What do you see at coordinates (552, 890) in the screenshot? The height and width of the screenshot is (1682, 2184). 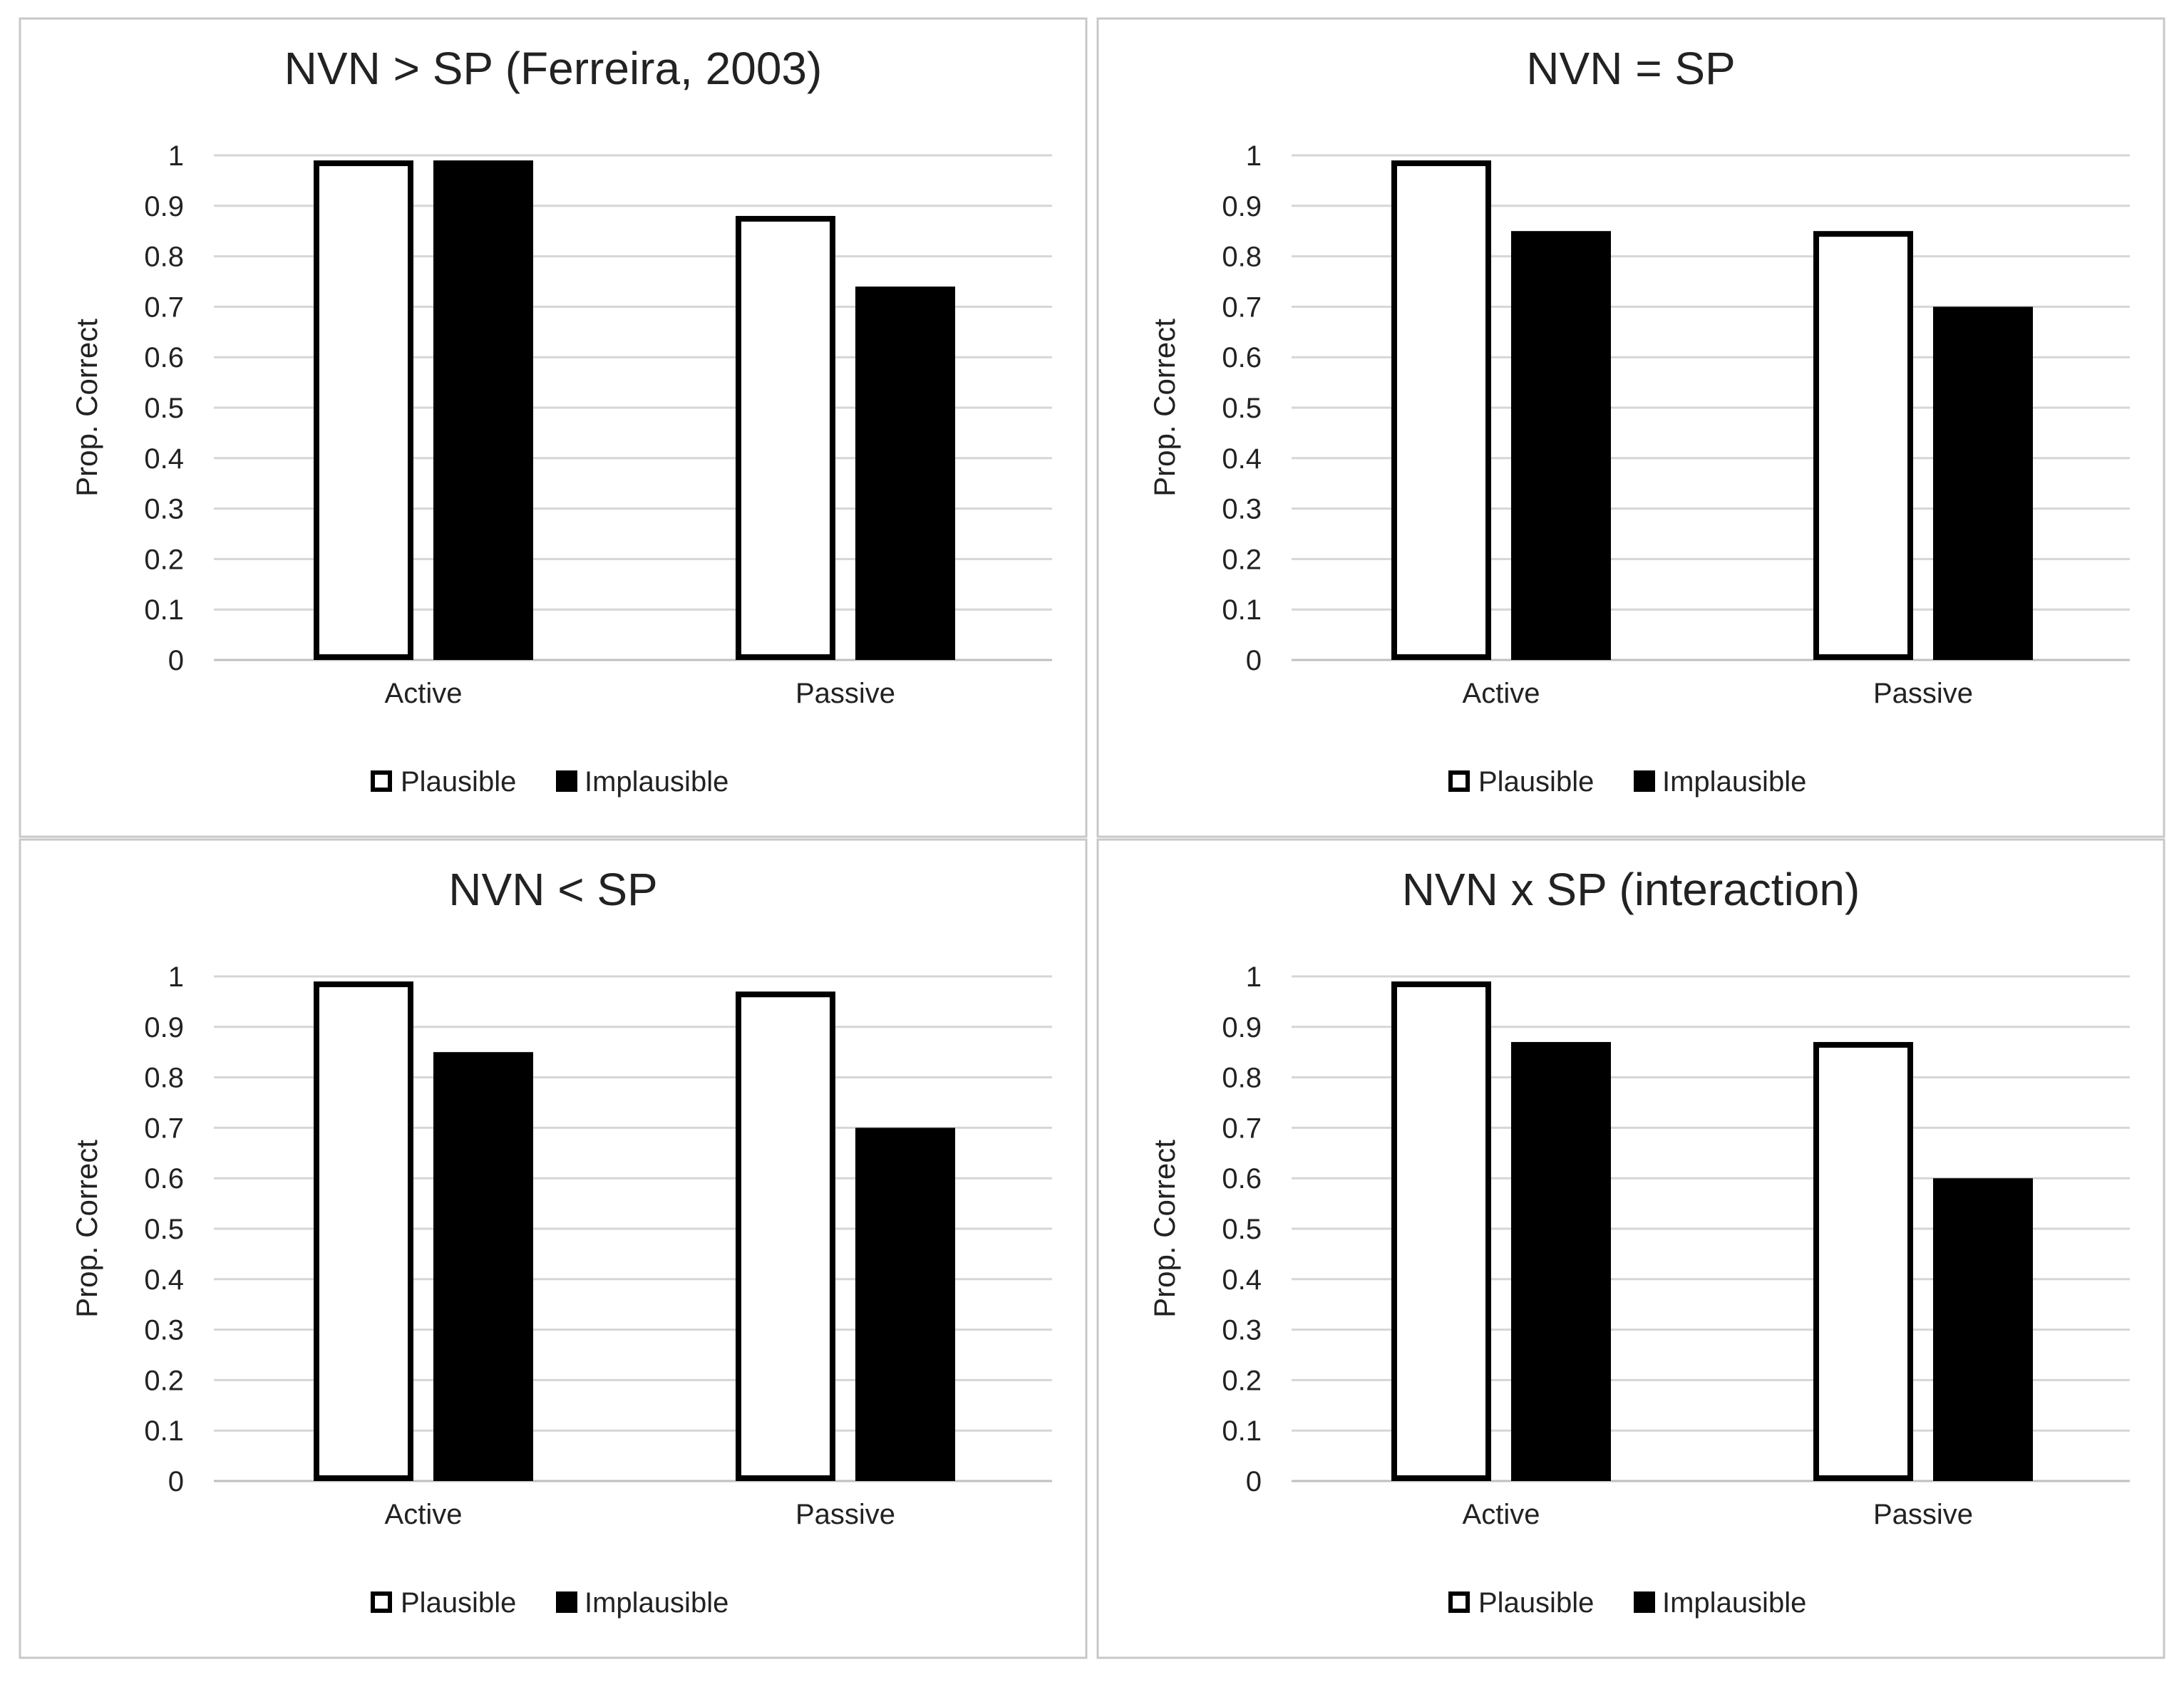 I see `chart-title: NVN < SP` at bounding box center [552, 890].